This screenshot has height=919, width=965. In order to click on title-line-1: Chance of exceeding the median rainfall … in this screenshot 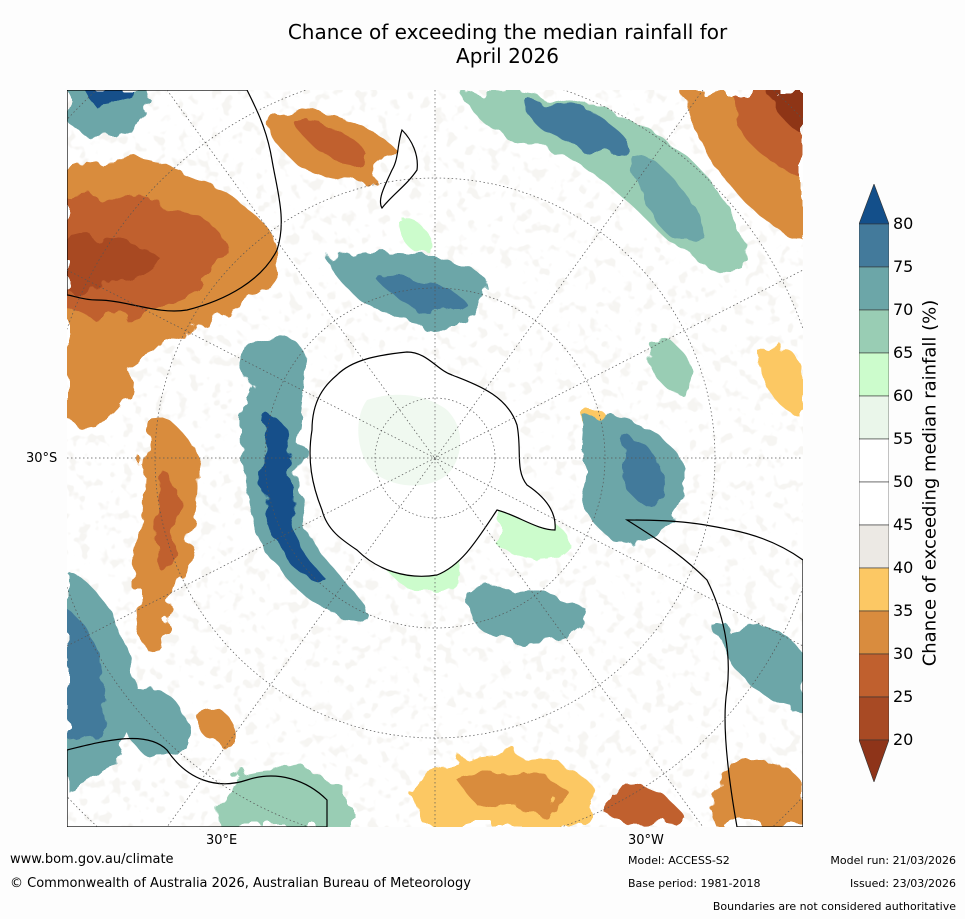, I will do `click(507, 32)`.